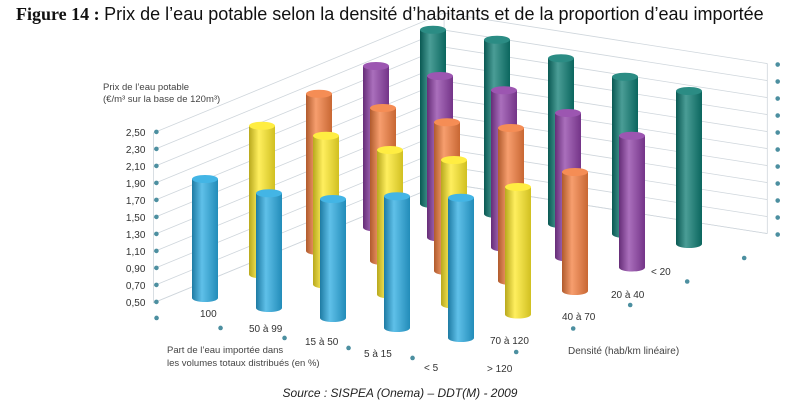 The height and width of the screenshot is (410, 800). I want to click on bar-40 à 70-< 5, so click(575, 231).